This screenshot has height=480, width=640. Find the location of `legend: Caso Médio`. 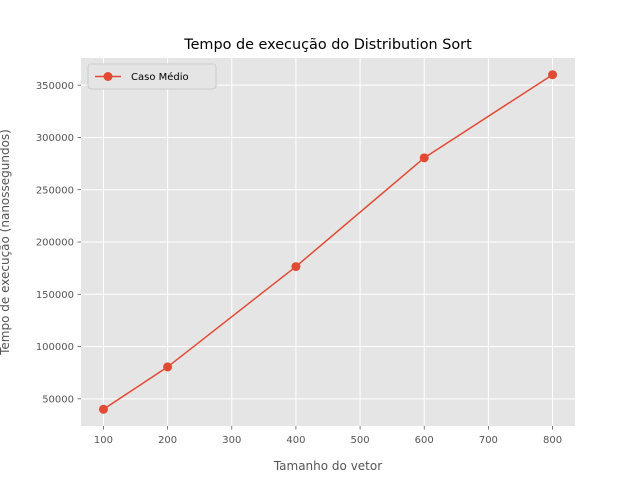

legend: Caso Médio is located at coordinates (152, 76).